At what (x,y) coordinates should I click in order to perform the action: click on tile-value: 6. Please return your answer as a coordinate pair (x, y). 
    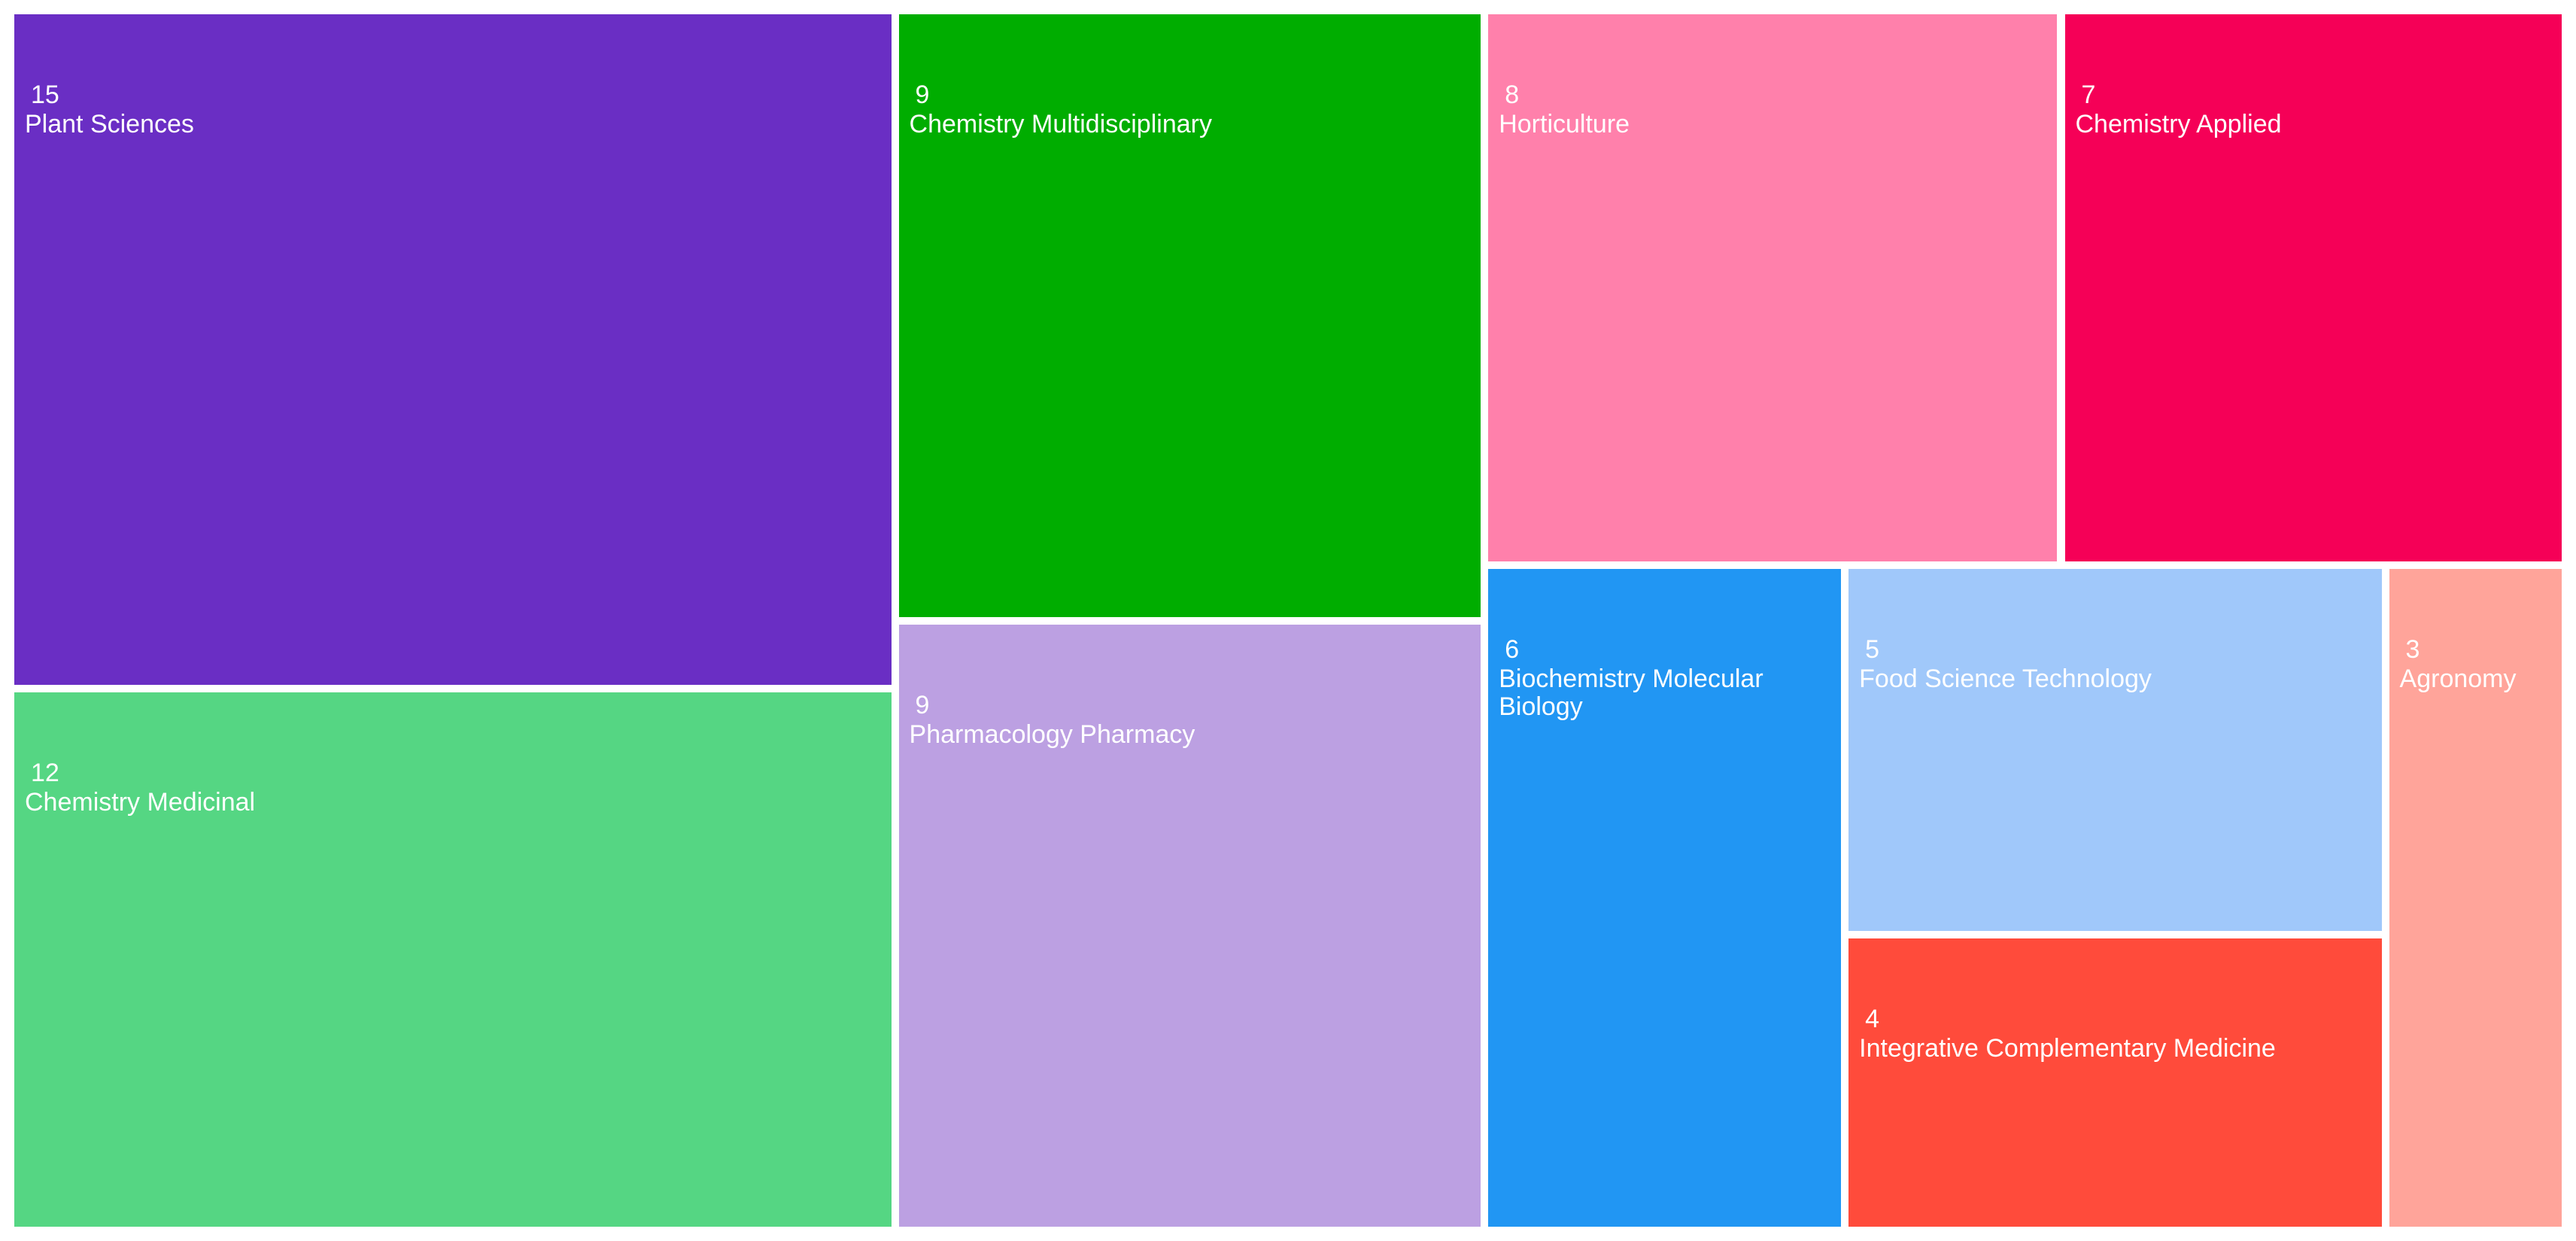
    Looking at the image, I should click on (1512, 649).